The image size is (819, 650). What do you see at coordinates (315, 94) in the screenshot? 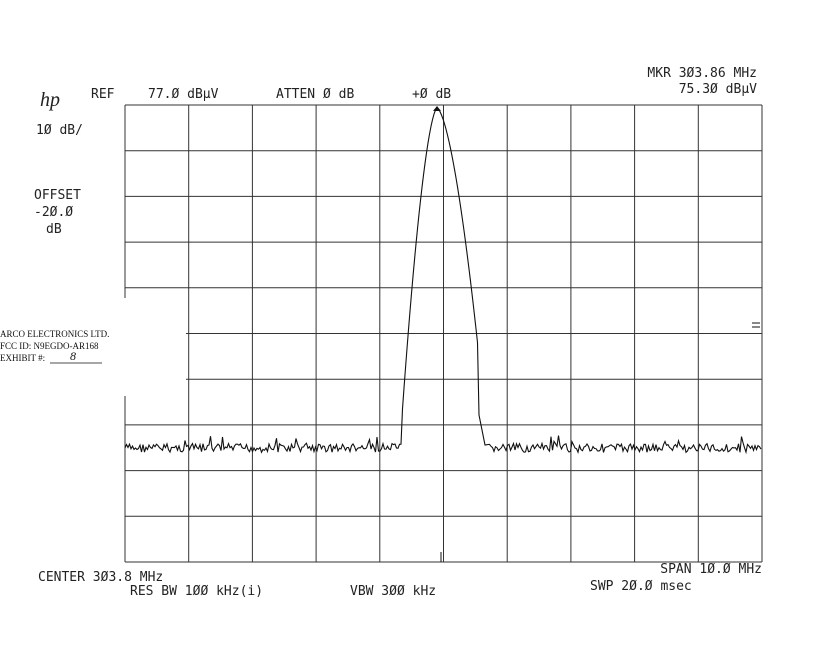
I see `attenuation: ATTEN Ø dB` at bounding box center [315, 94].